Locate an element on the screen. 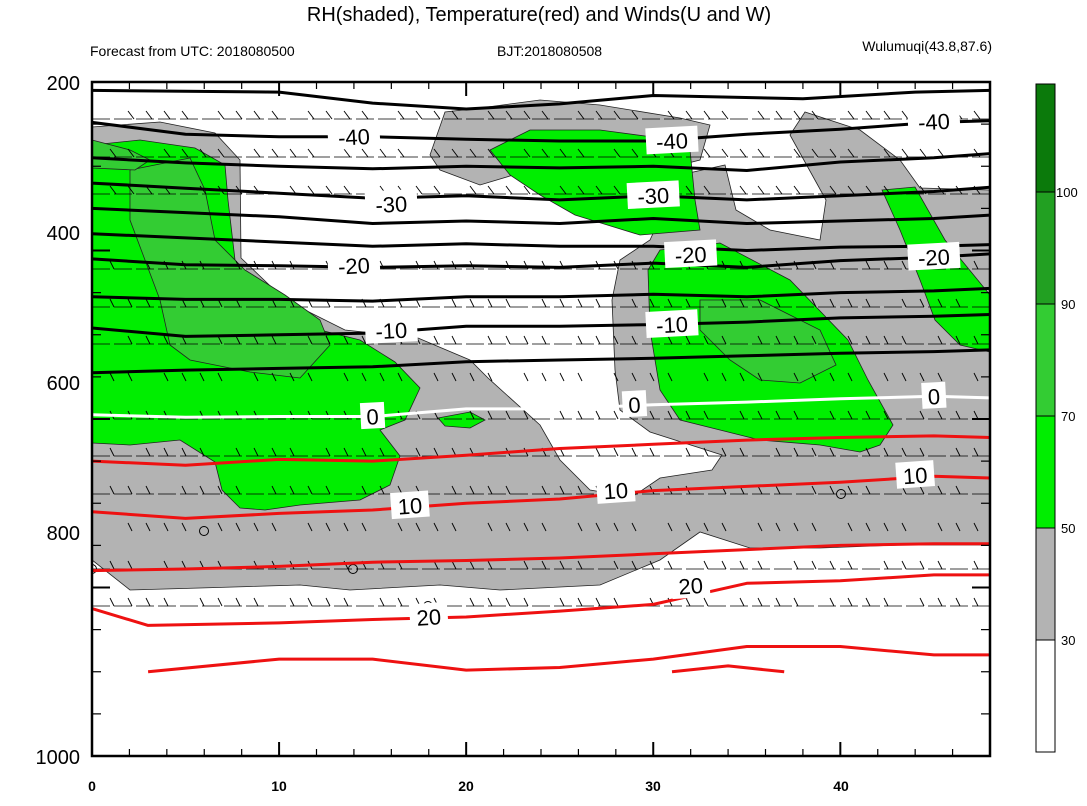  colorbar-label: 30 is located at coordinates (1068, 640).